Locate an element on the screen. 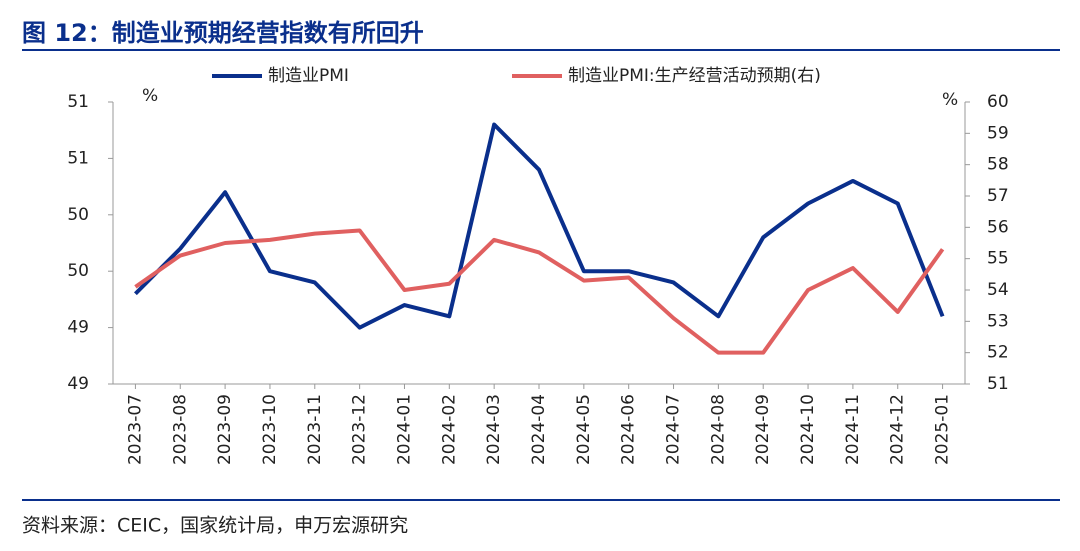 Image resolution: width=1080 pixels, height=551 pixels. y2-tick-label: 55 is located at coordinates (998, 259).